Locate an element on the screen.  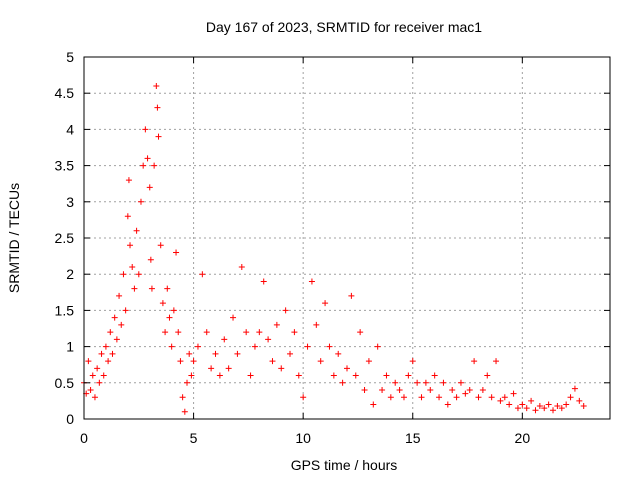
x-tick-label: 10 is located at coordinates (303, 438).